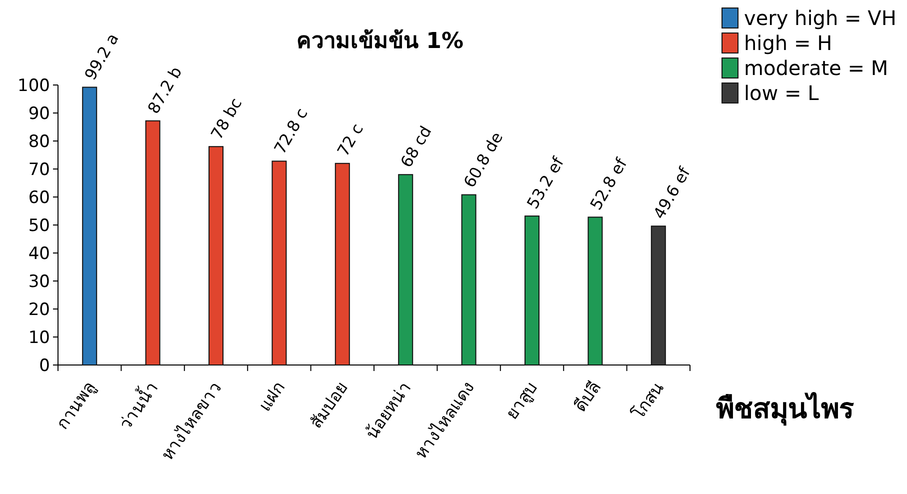  Describe the element at coordinates (820, 18) in the screenshot. I see `legend-label: very high = VH` at that location.